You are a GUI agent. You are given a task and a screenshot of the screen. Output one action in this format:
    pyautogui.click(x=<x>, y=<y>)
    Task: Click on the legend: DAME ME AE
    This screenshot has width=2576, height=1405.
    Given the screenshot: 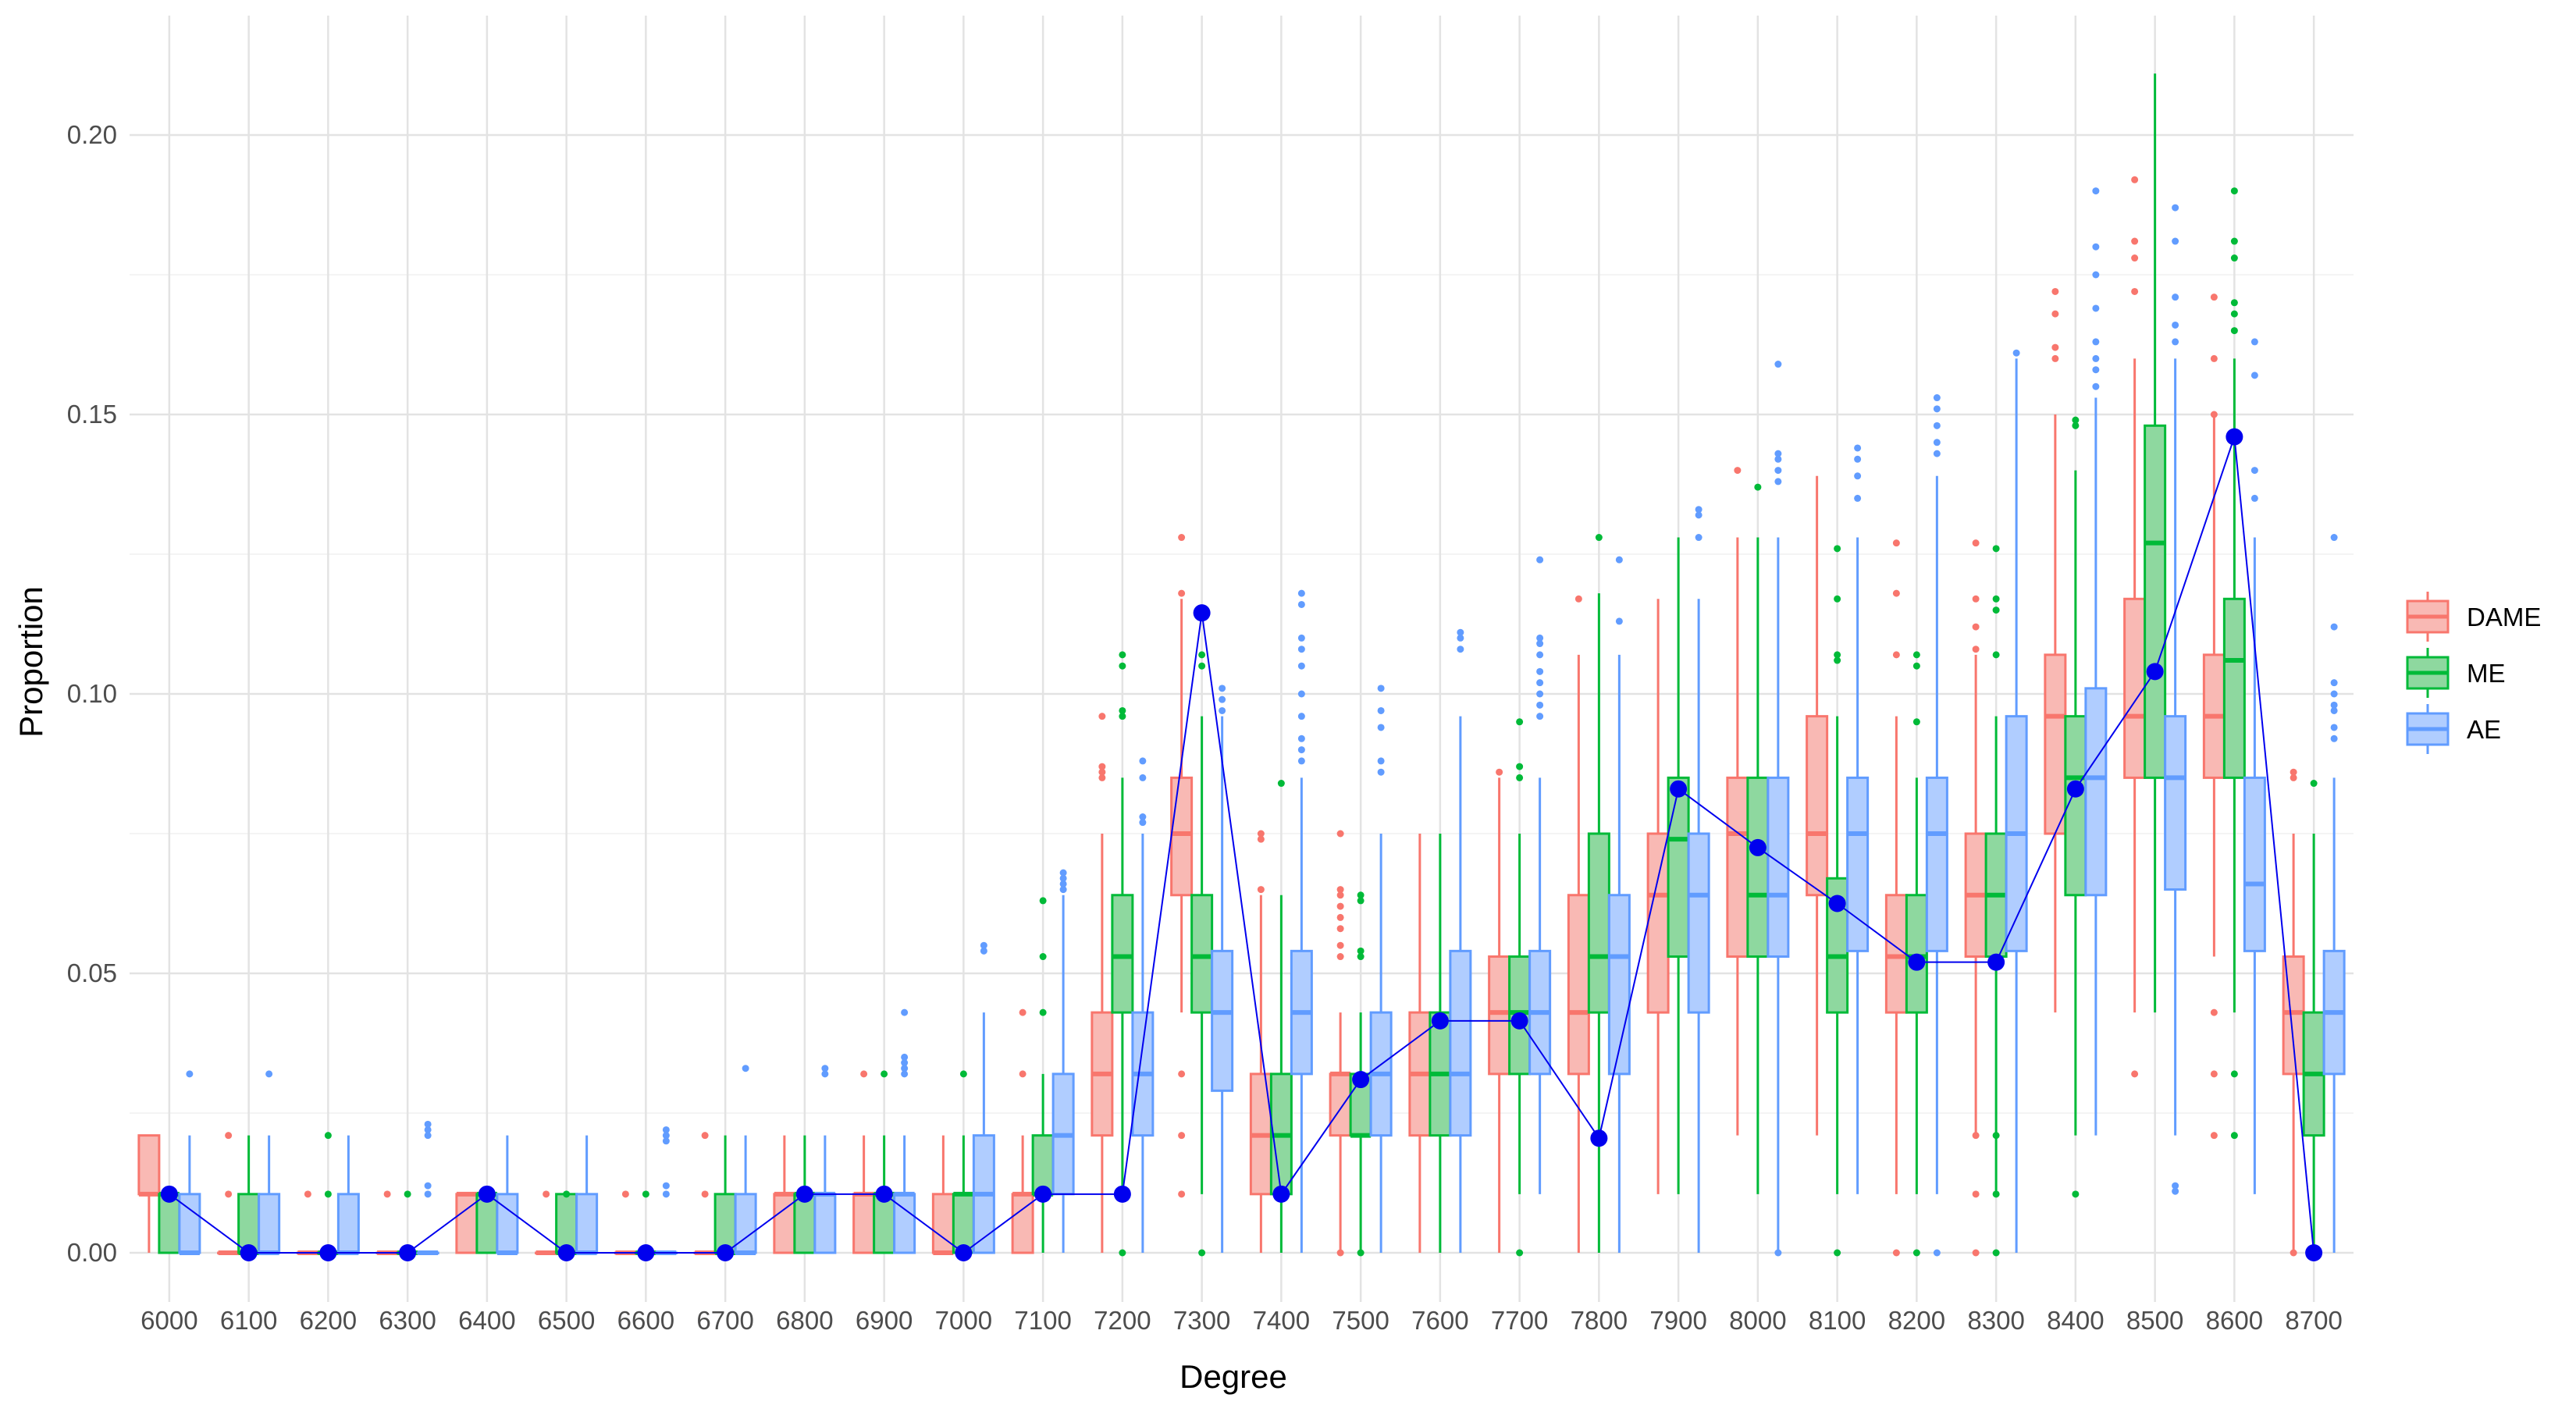 What is the action you would take?
    pyautogui.click(x=2473, y=673)
    